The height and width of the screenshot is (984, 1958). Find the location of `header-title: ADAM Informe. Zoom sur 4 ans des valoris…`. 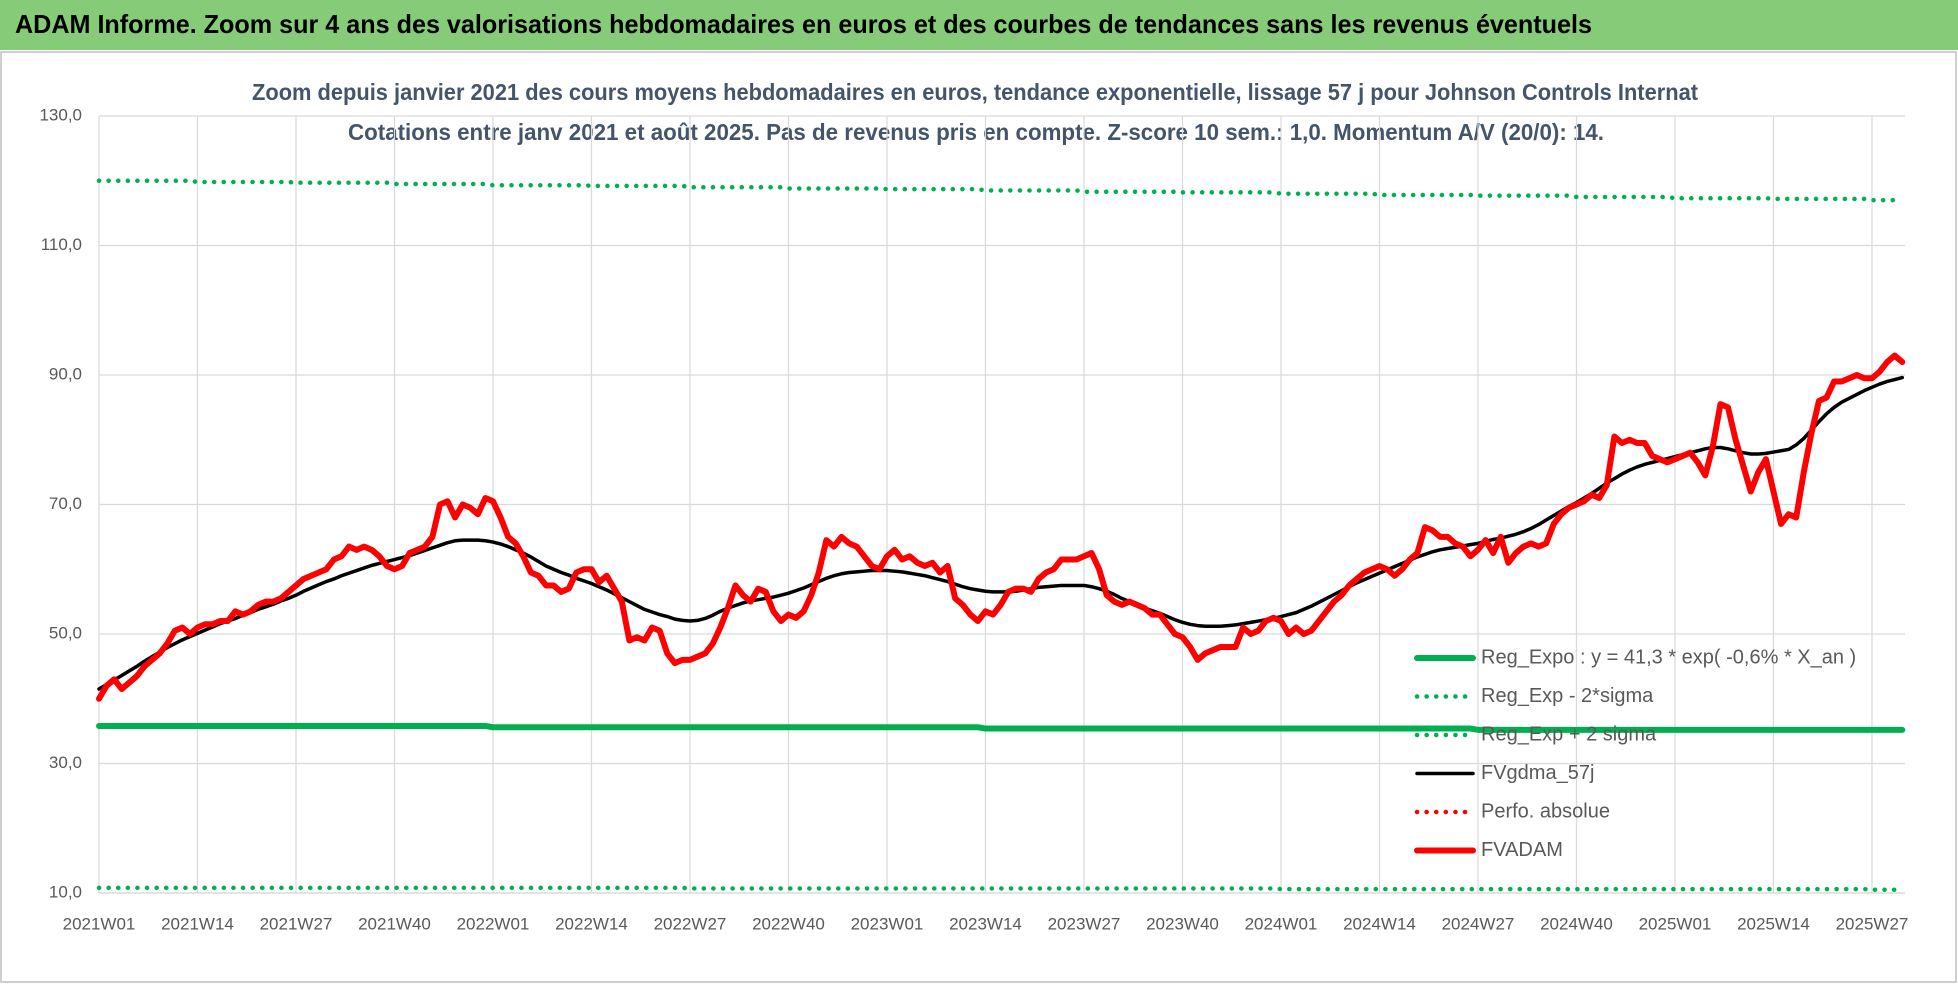

header-title: ADAM Informe. Zoom sur 4 ans des valoris… is located at coordinates (803, 24).